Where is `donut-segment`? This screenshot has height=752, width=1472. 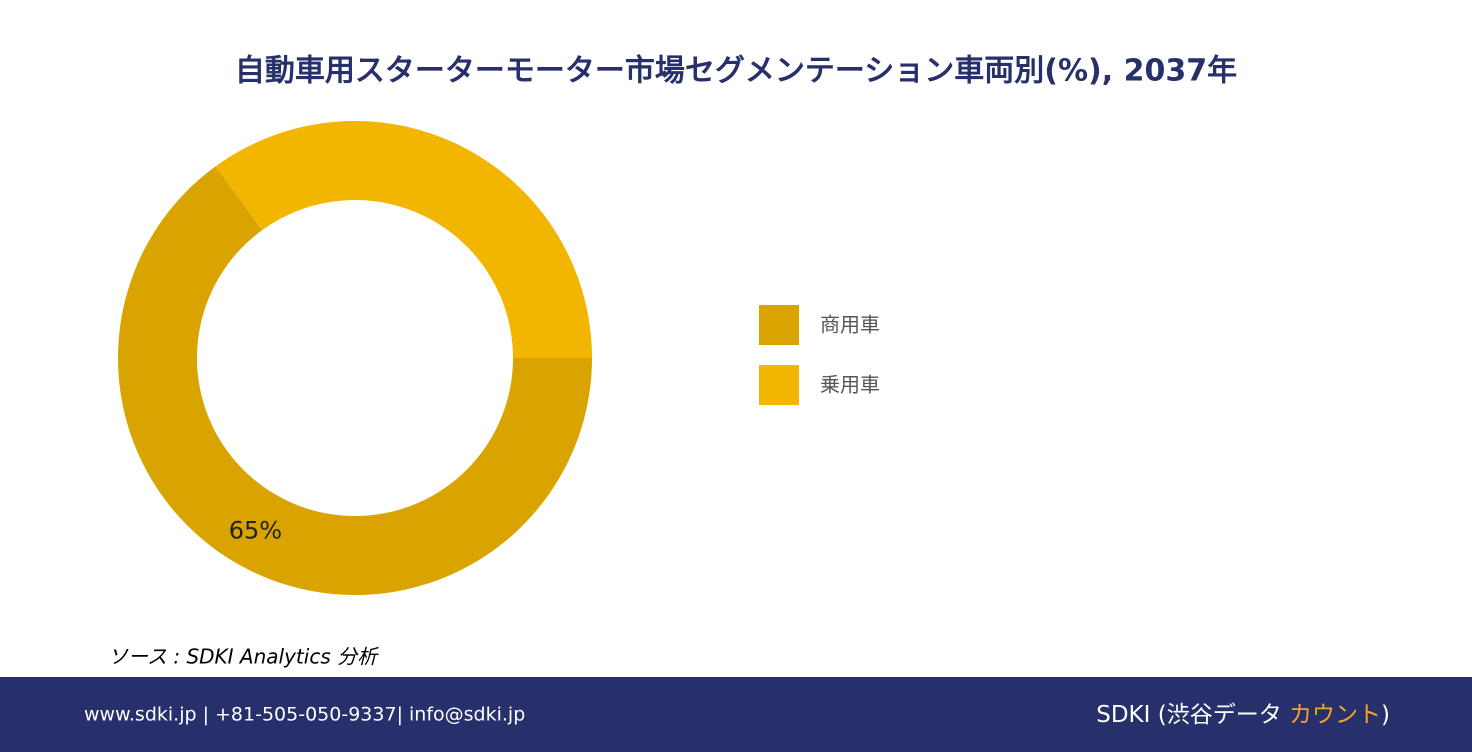 donut-segment is located at coordinates (404, 239).